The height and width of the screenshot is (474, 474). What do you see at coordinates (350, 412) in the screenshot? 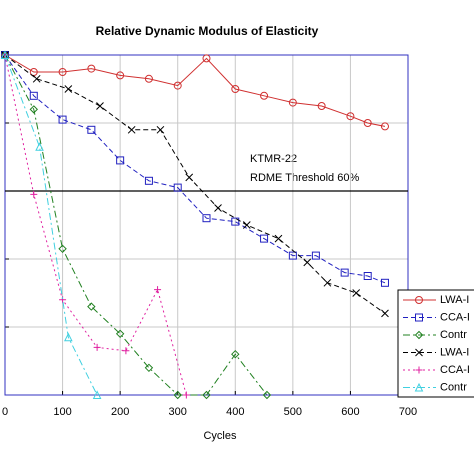
I see `x-tick-label: 600` at bounding box center [350, 412].